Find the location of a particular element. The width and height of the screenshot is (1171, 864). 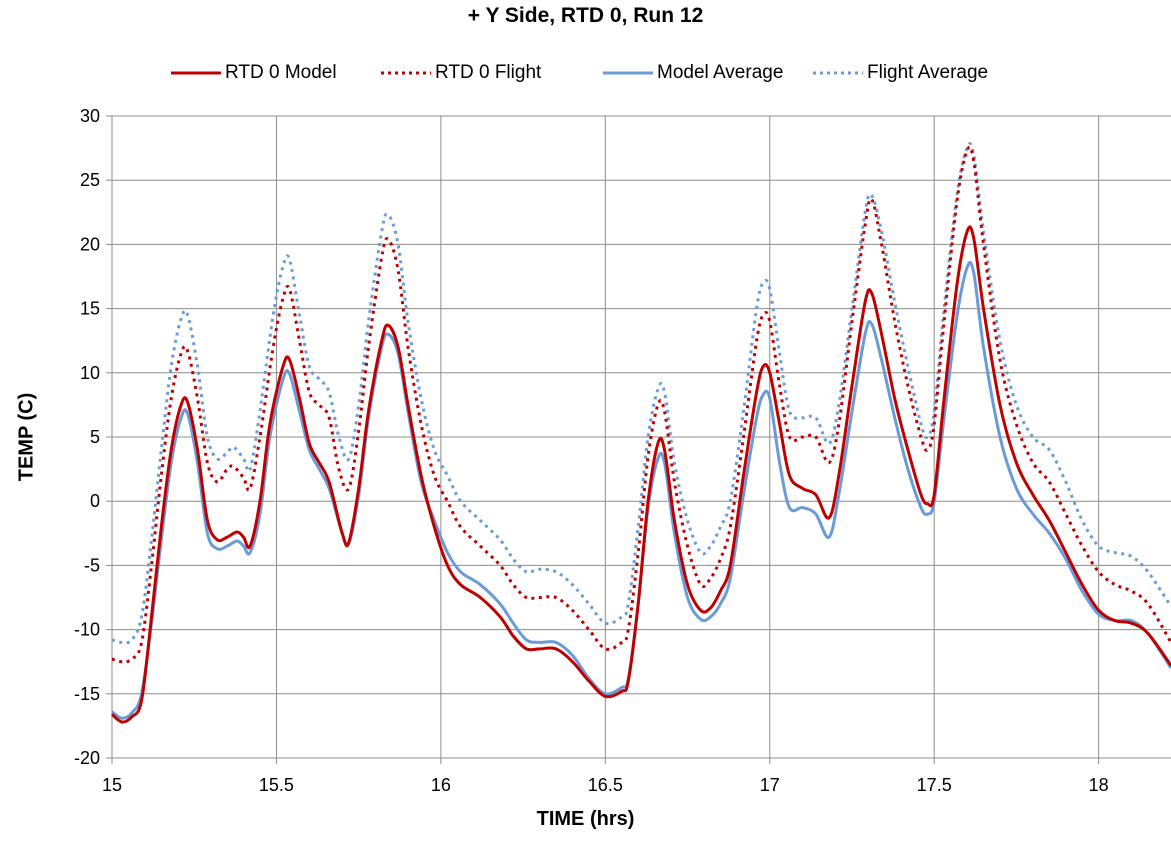

legend-label: Model Average is located at coordinates (720, 72).